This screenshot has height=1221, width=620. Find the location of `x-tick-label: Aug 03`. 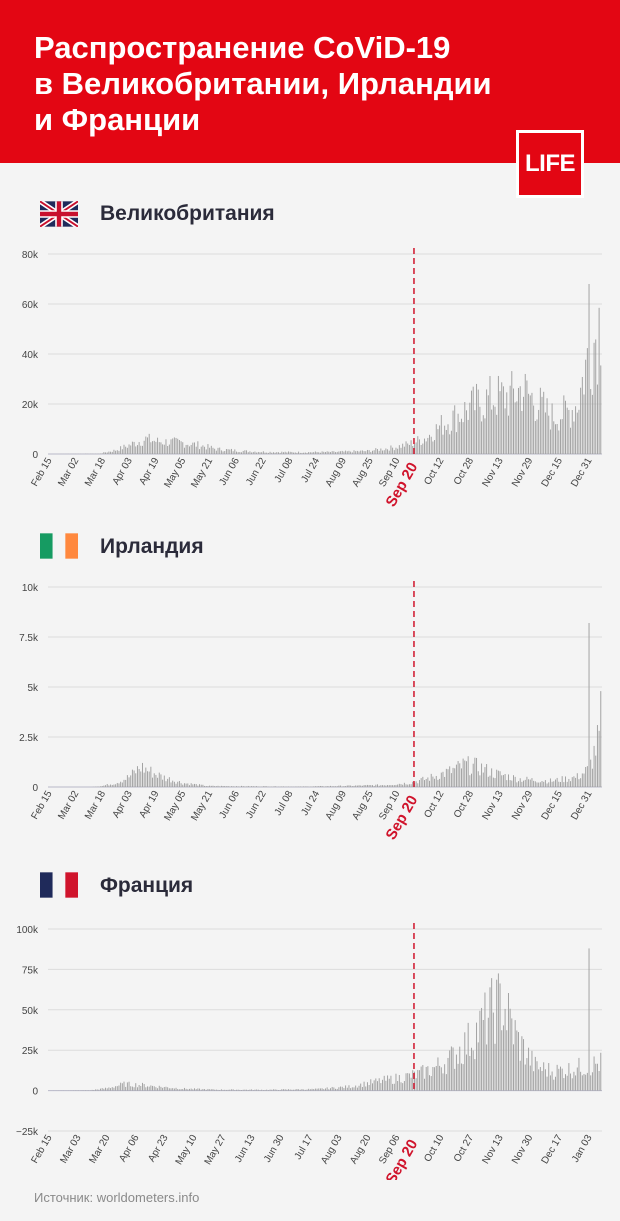

x-tick-label: Aug 03 is located at coordinates (332, 1149).